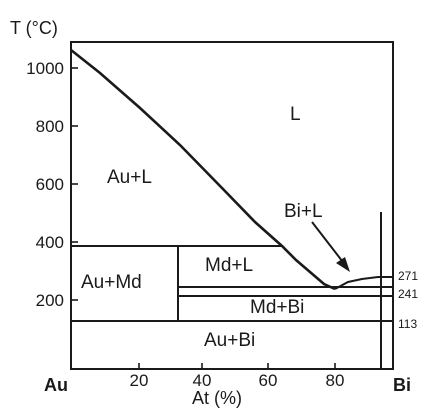  Describe the element at coordinates (303, 211) in the screenshot. I see `phase-label-bi-l: Bi+L` at that location.